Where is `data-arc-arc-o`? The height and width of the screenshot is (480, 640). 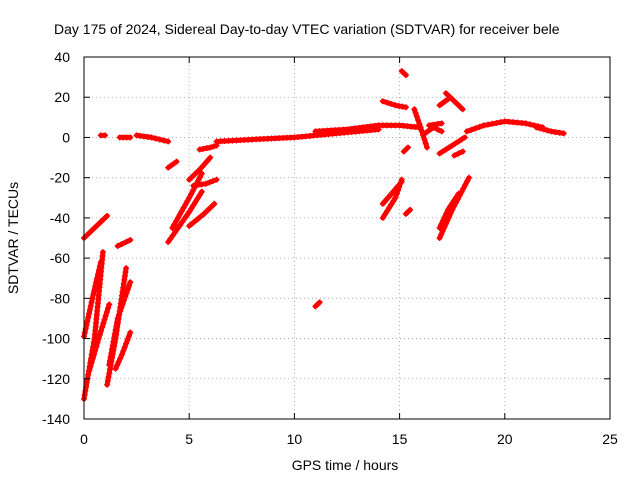 data-arc-arc-o is located at coordinates (200, 168).